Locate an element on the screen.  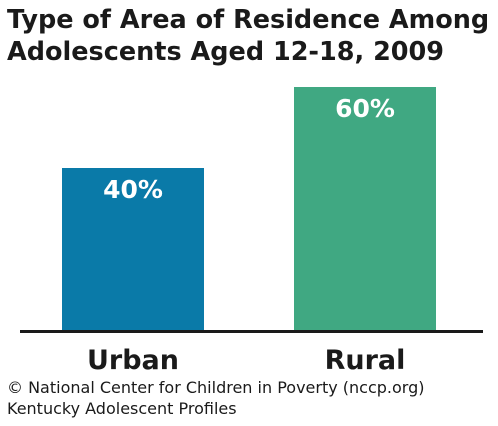
category-label-urban: Urban is located at coordinates (133, 360).